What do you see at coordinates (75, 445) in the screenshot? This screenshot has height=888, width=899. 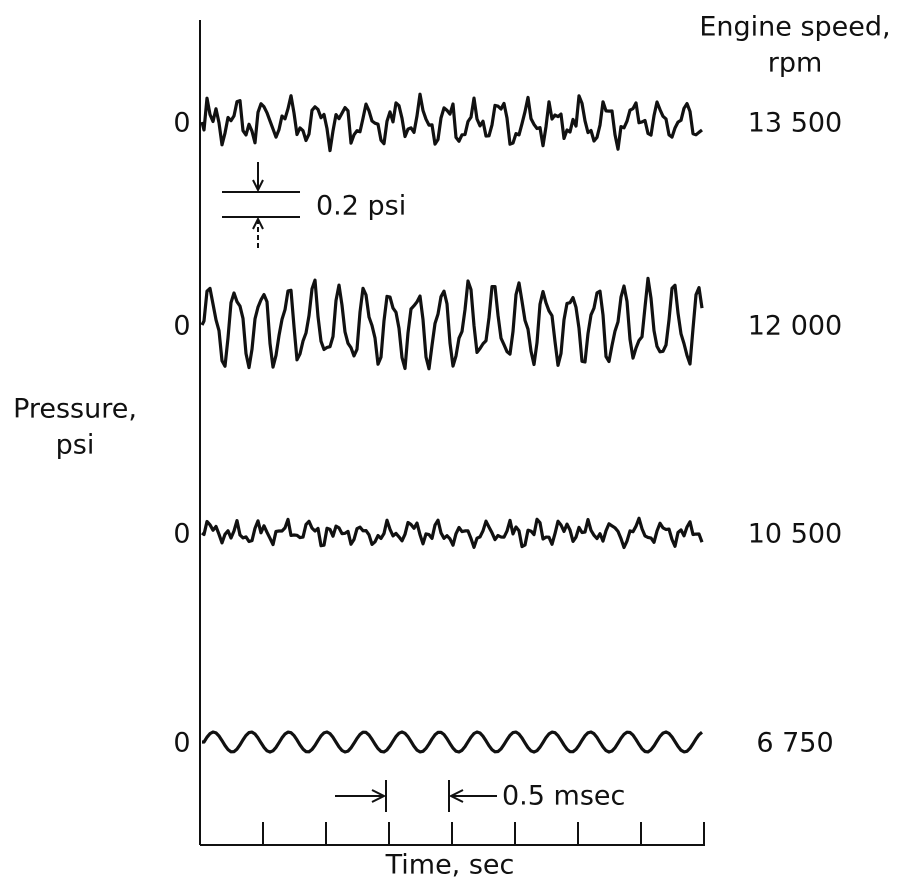 I see `y-label-line2: psi` at bounding box center [75, 445].